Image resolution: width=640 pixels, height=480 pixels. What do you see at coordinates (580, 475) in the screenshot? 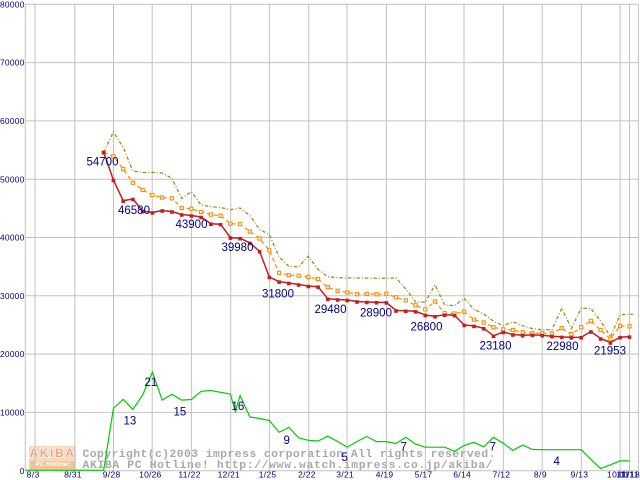
I see `svg-text: 9/13` at bounding box center [580, 475].